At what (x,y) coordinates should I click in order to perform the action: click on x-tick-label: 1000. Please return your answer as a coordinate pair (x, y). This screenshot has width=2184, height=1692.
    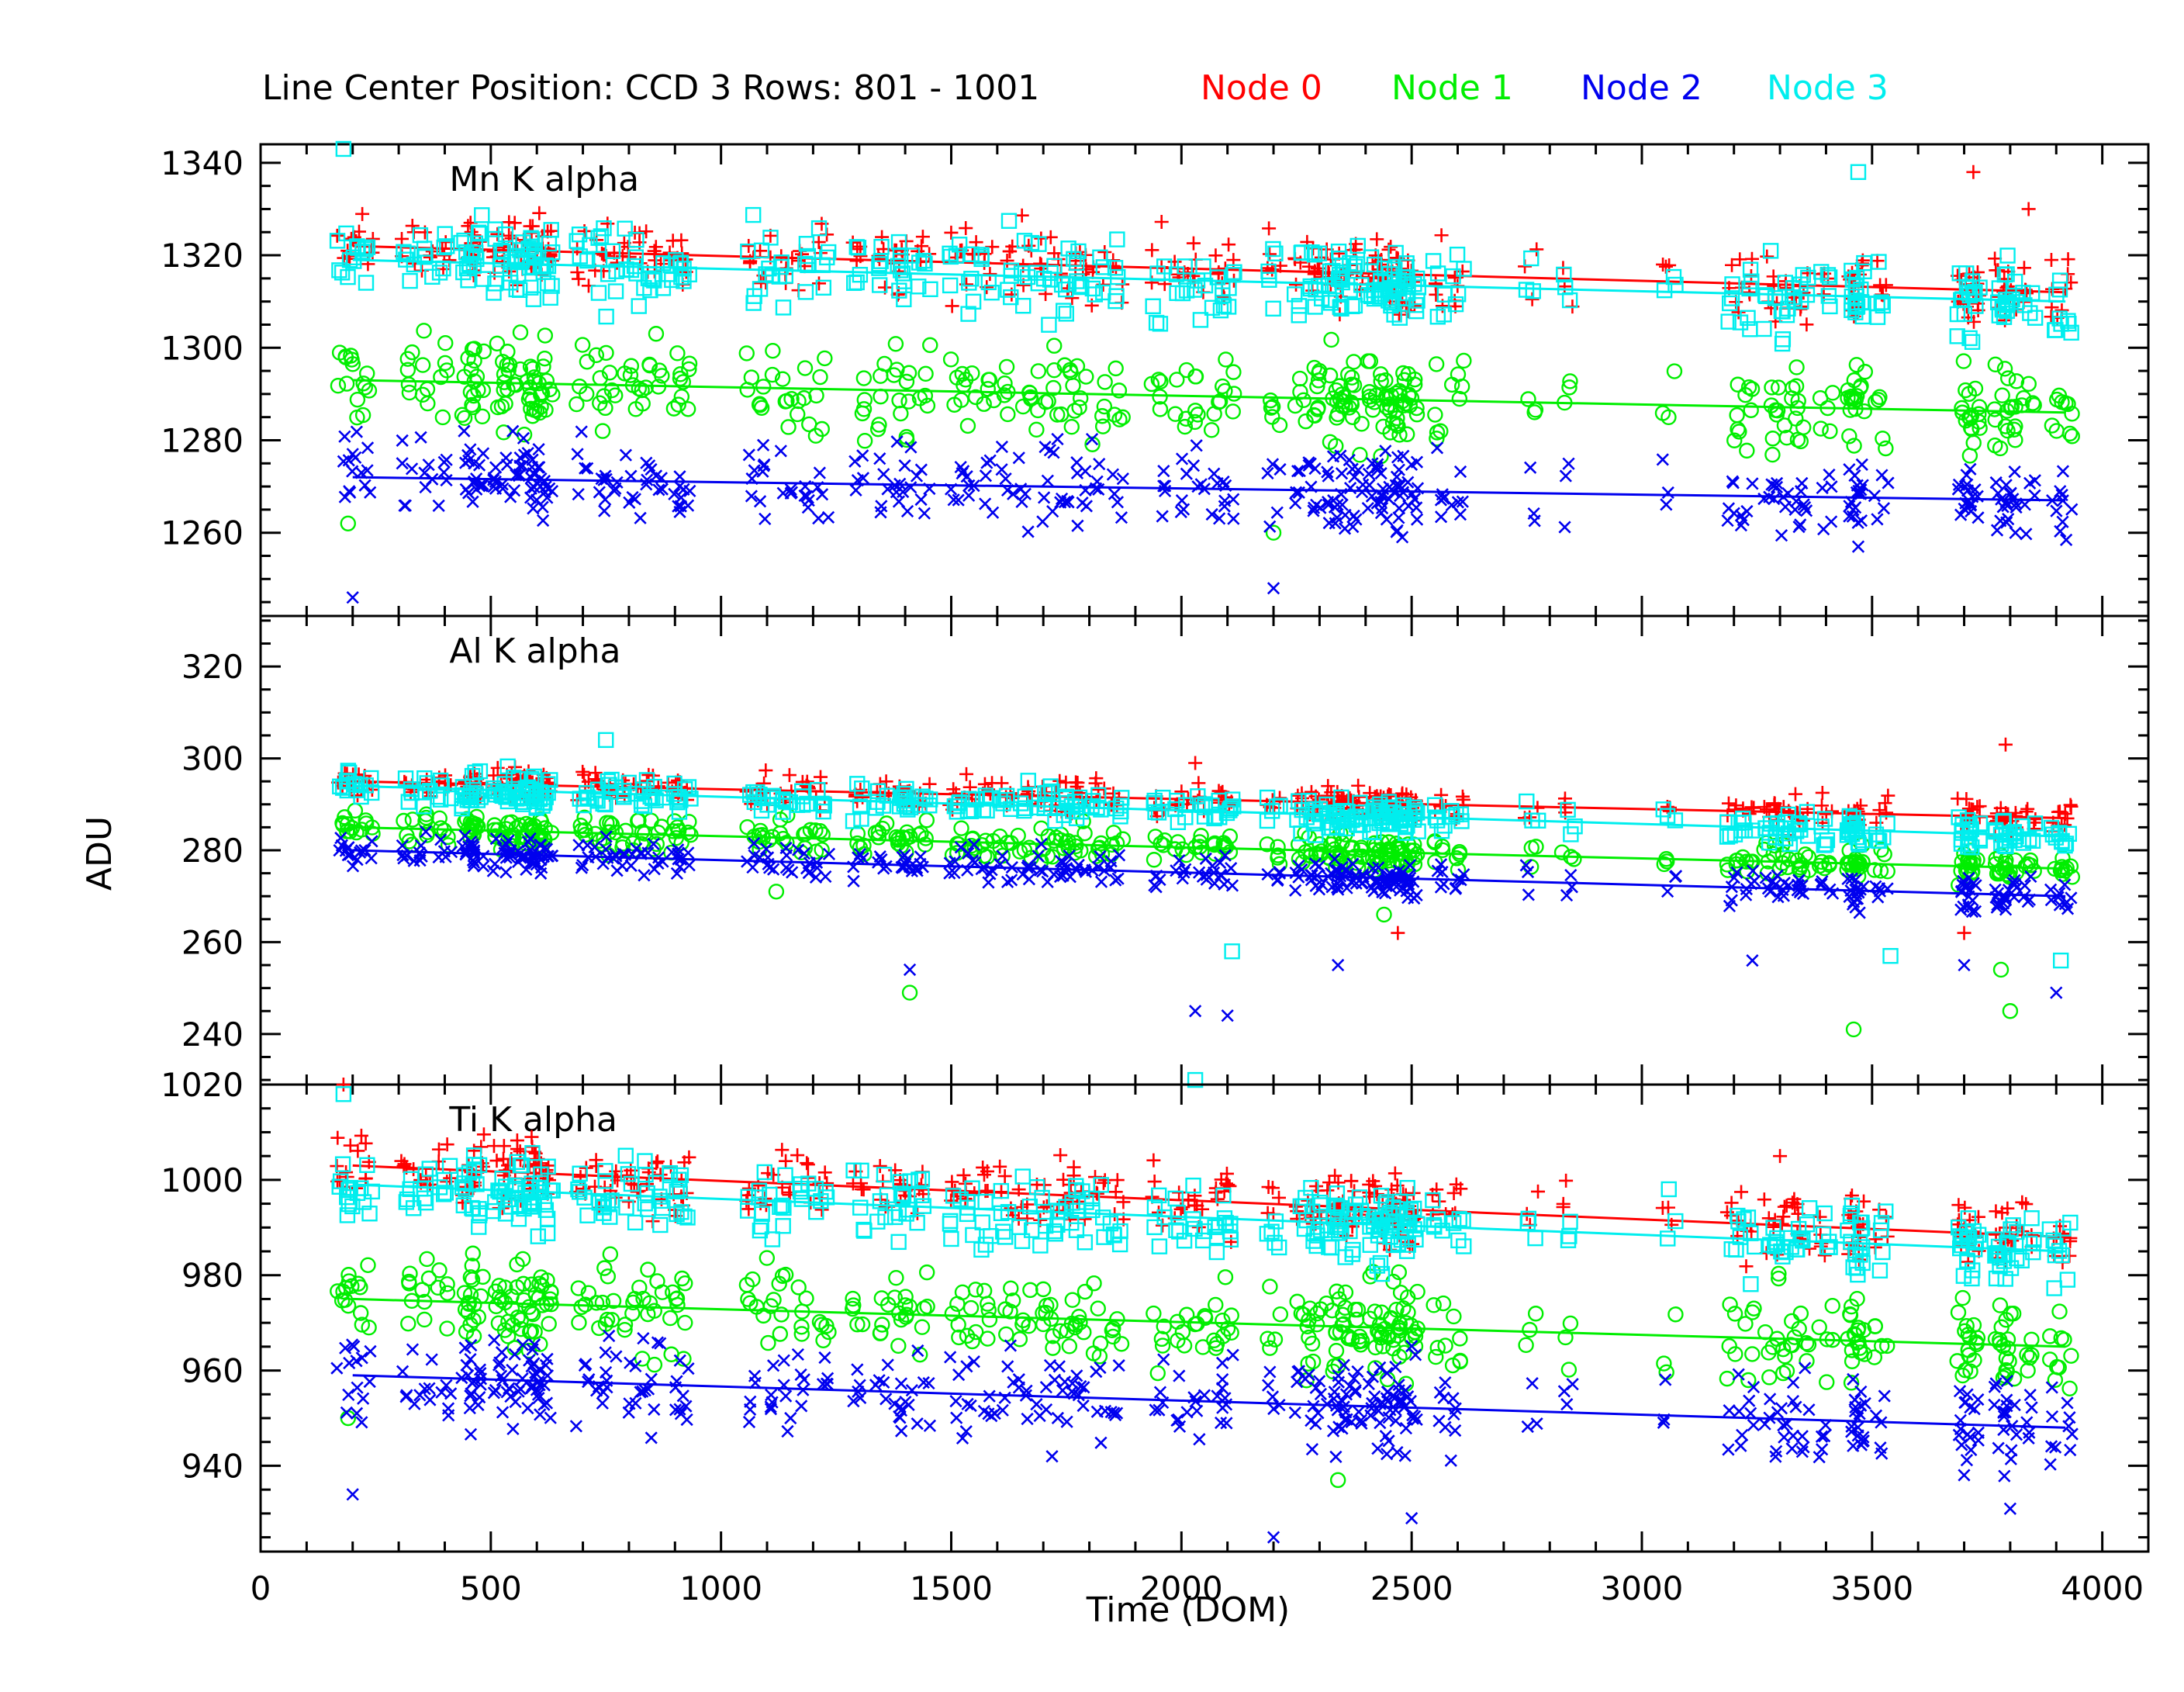
    Looking at the image, I should click on (720, 1588).